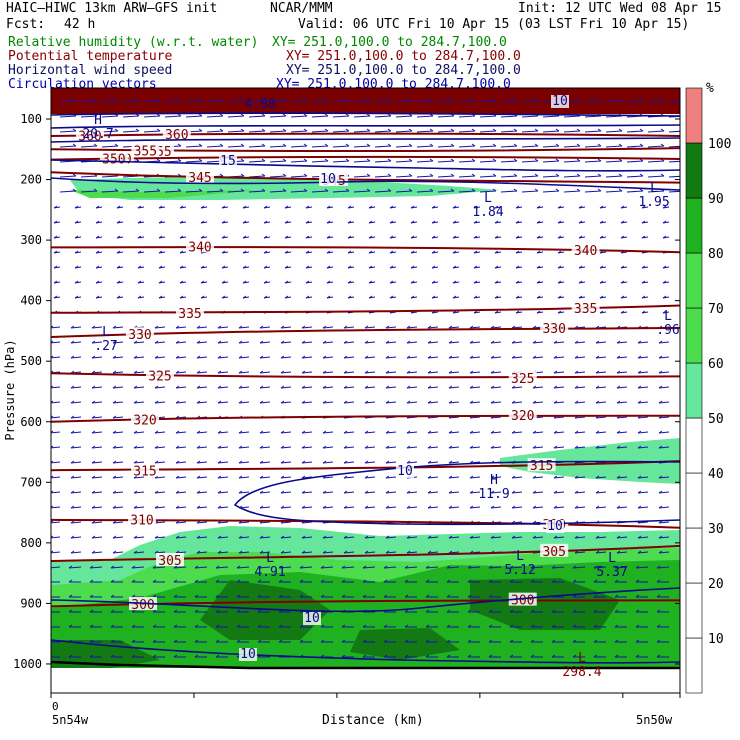 Image resolution: width=740 pixels, height=740 pixels. I want to click on wind-label-bg, so click(555, 526).